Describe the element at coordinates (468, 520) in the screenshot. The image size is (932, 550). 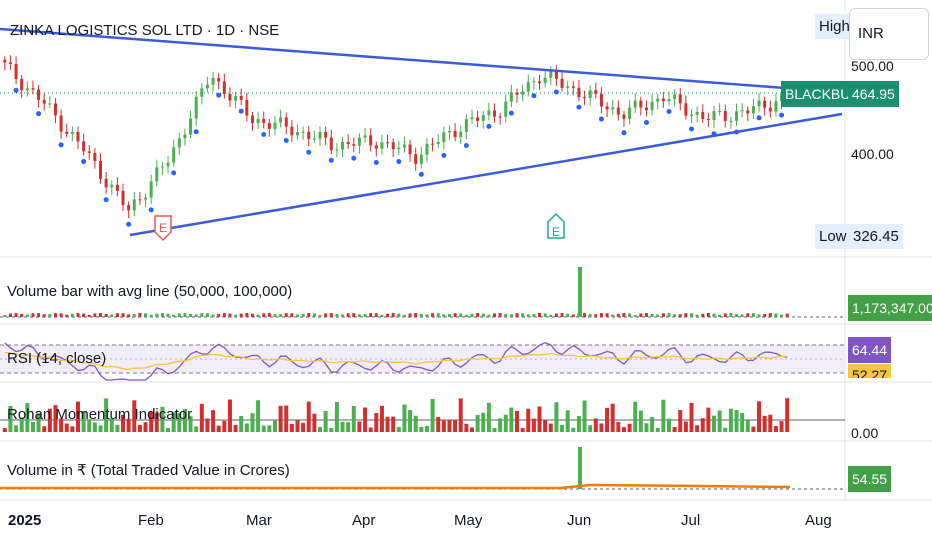
I see `time-label-may: May` at that location.